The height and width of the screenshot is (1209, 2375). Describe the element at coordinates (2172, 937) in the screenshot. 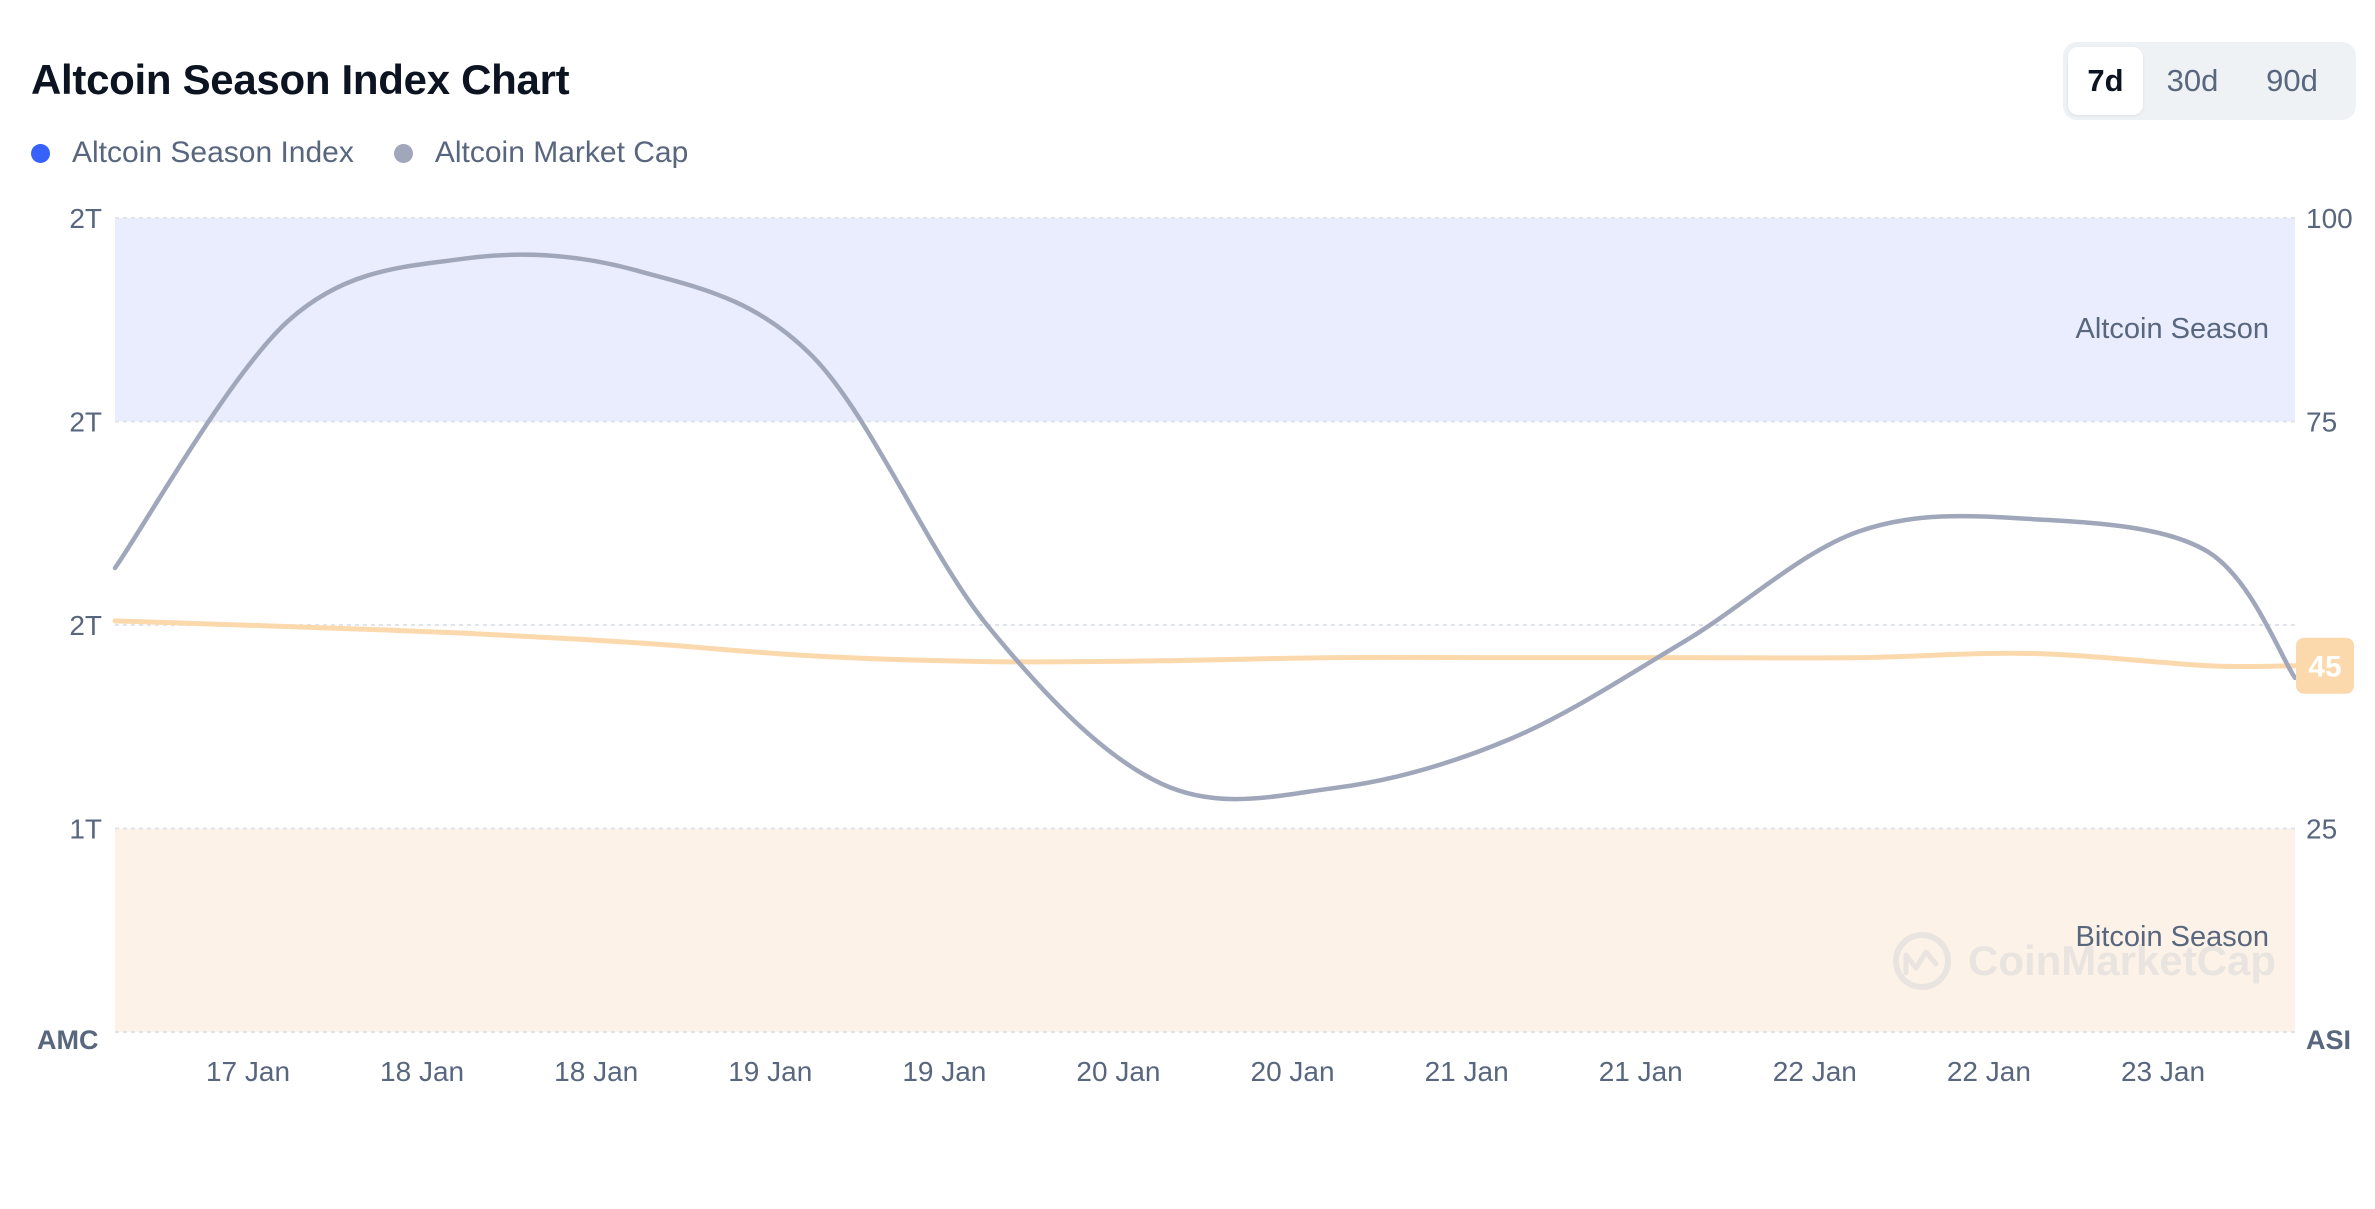

I see `bitcoin-season-label: Bitcoin Season` at that location.